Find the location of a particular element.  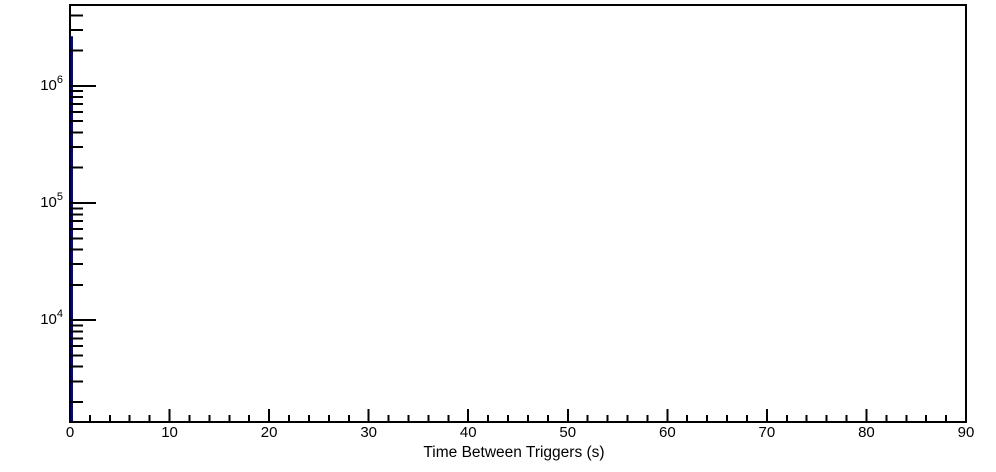

x-tick-label: 20 is located at coordinates (269, 432).